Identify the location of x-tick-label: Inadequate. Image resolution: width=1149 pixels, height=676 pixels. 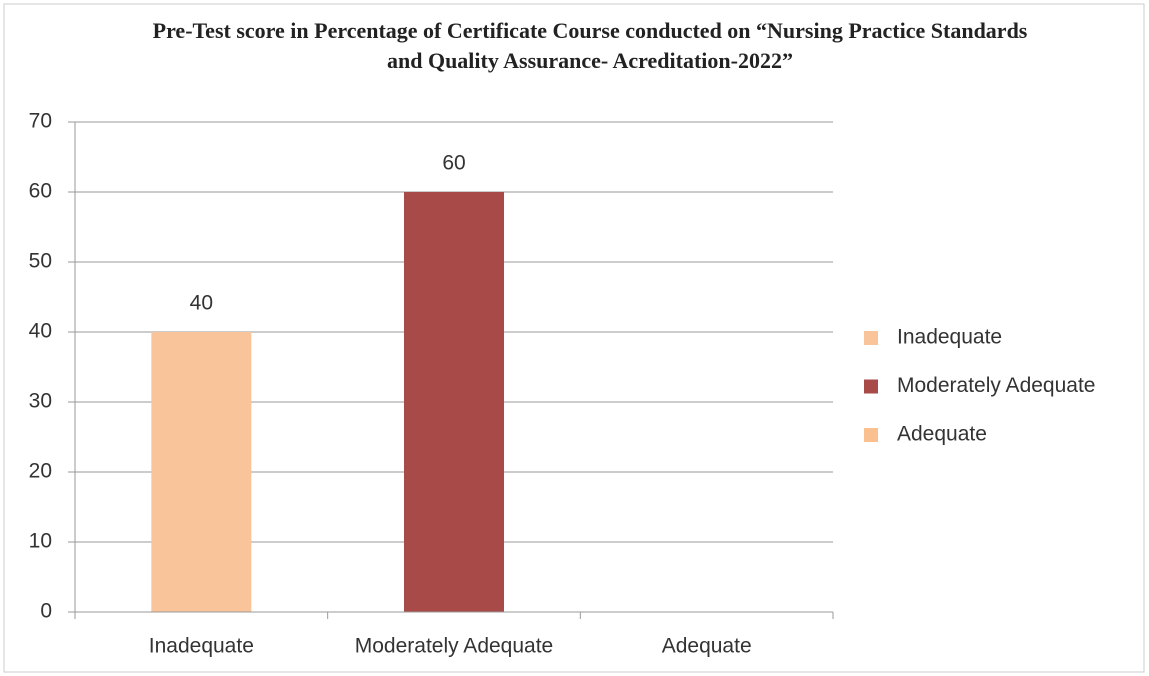
(201, 646).